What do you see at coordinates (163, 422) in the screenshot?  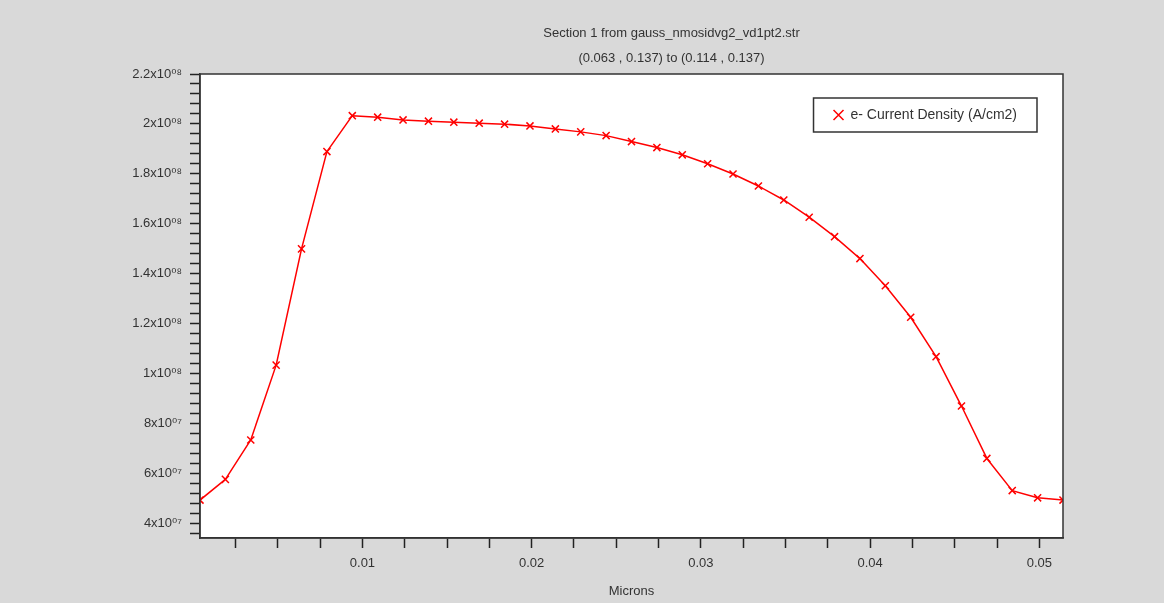 I see `y-tick-label: 8x10⁰⁷` at bounding box center [163, 422].